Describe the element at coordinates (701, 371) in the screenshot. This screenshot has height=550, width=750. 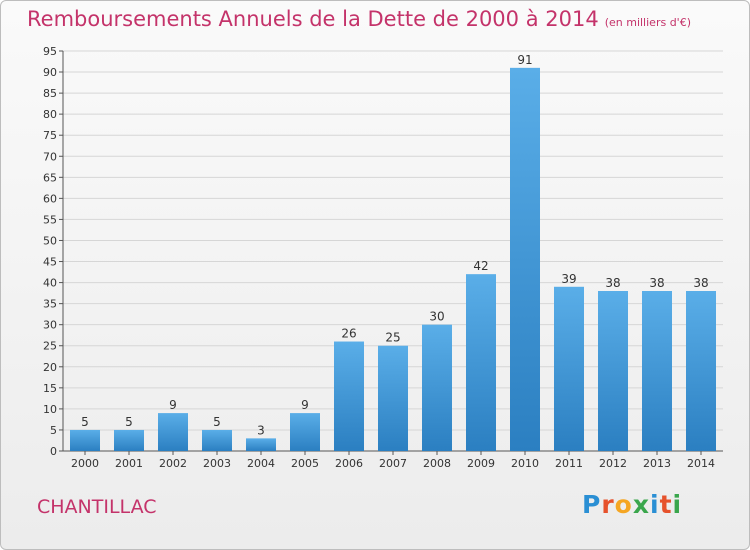
I see `bar-2014` at that location.